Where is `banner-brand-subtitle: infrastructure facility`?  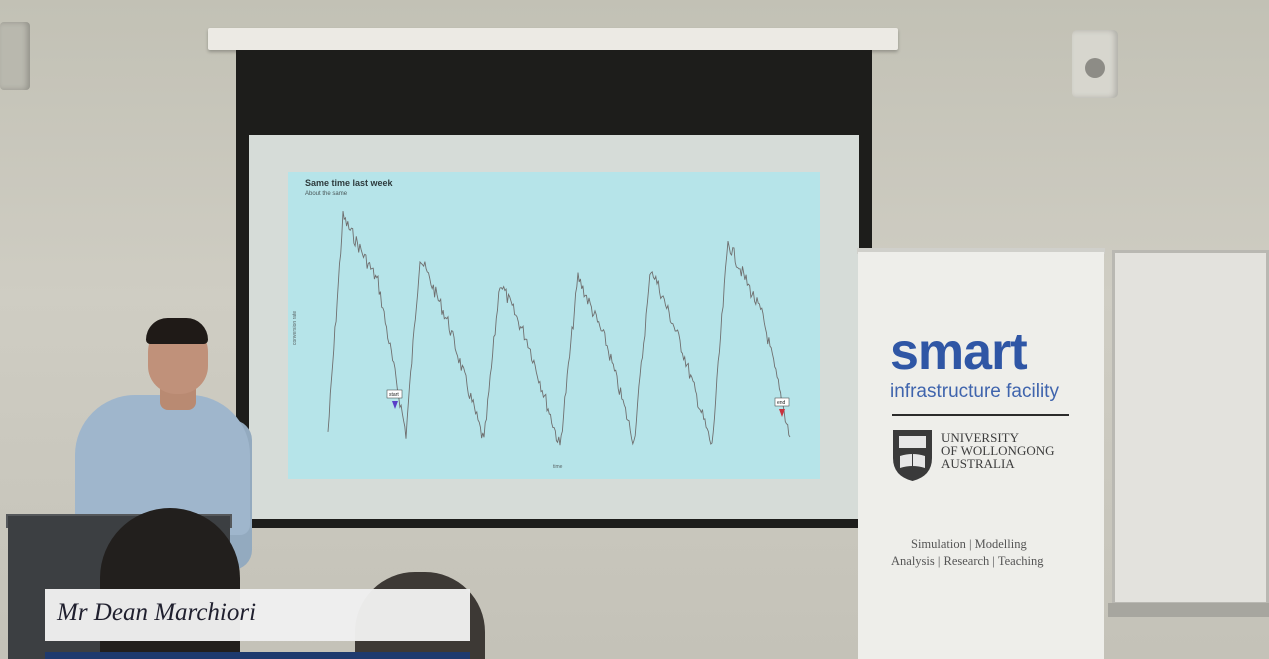
banner-brand-subtitle: infrastructure facility is located at coordinates (974, 391).